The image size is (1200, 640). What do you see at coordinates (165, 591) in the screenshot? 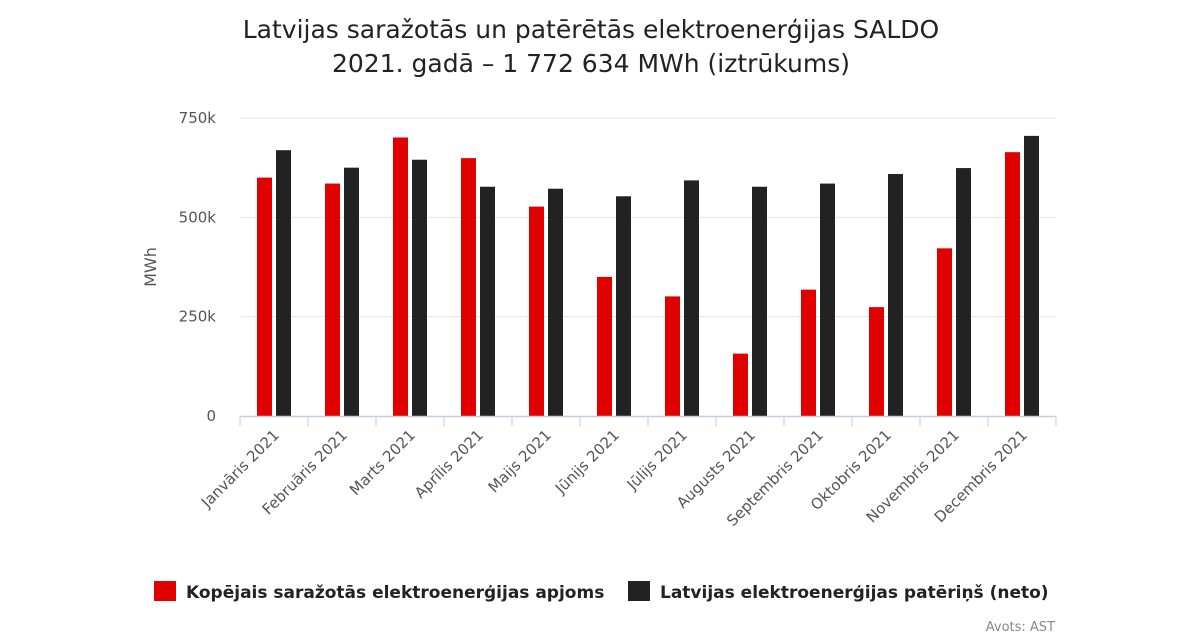
I see `legend-swatch-produced` at bounding box center [165, 591].